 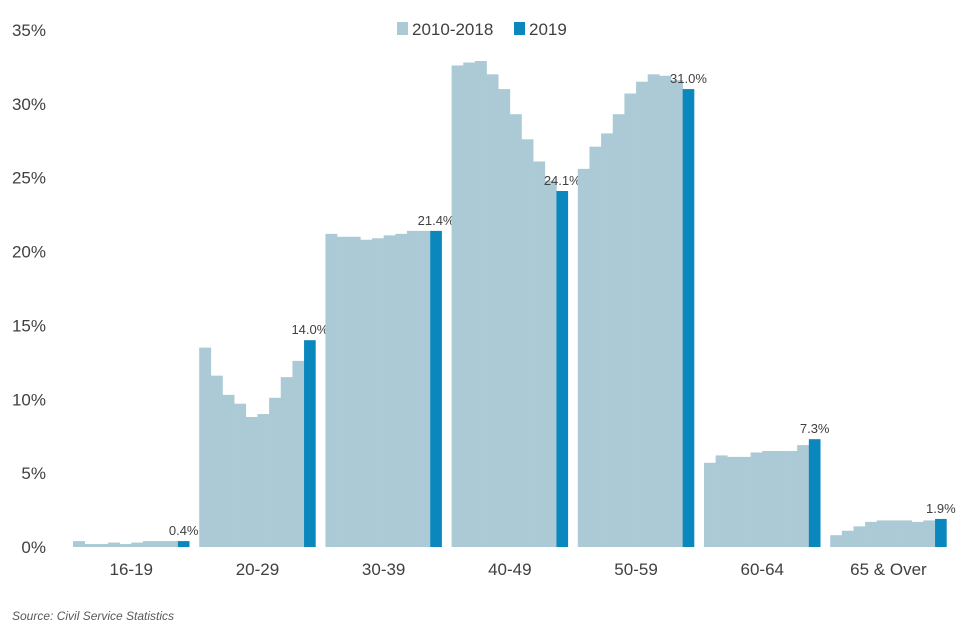 I want to click on bar-group: 31.0%, so click(x=642, y=309).